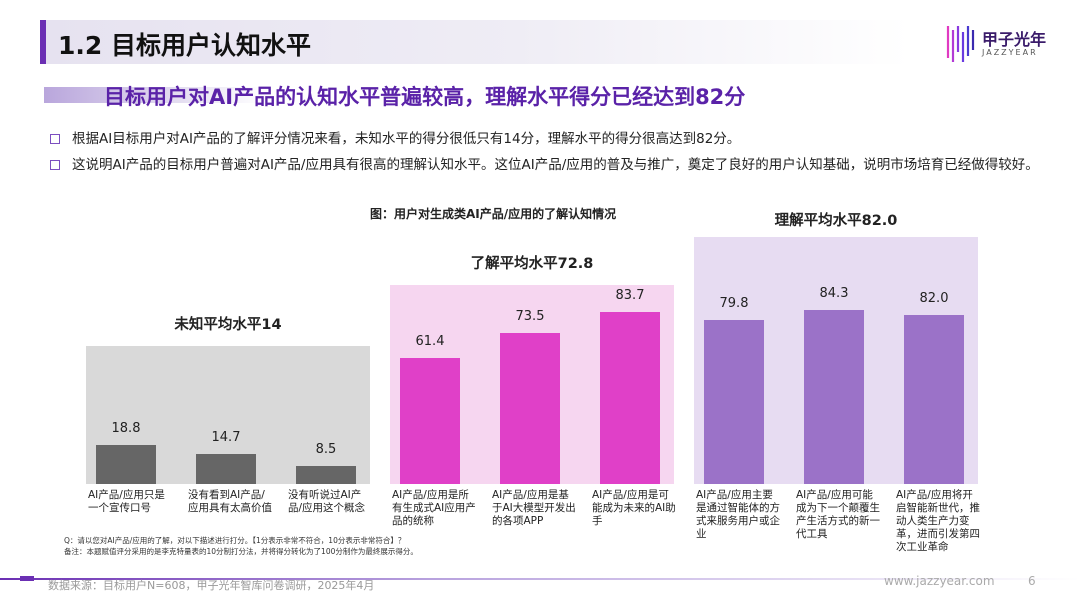 This screenshot has width=1080, height=608. Describe the element at coordinates (327, 501) in the screenshot. I see `category-label: 没有听说过AI产品/应用这个概念` at that location.